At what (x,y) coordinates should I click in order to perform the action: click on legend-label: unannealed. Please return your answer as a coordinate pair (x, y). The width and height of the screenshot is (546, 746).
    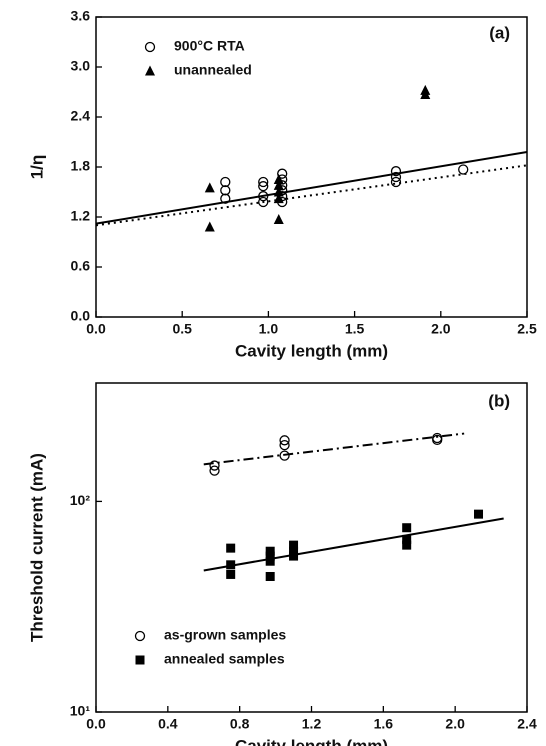
    Looking at the image, I should click on (213, 70).